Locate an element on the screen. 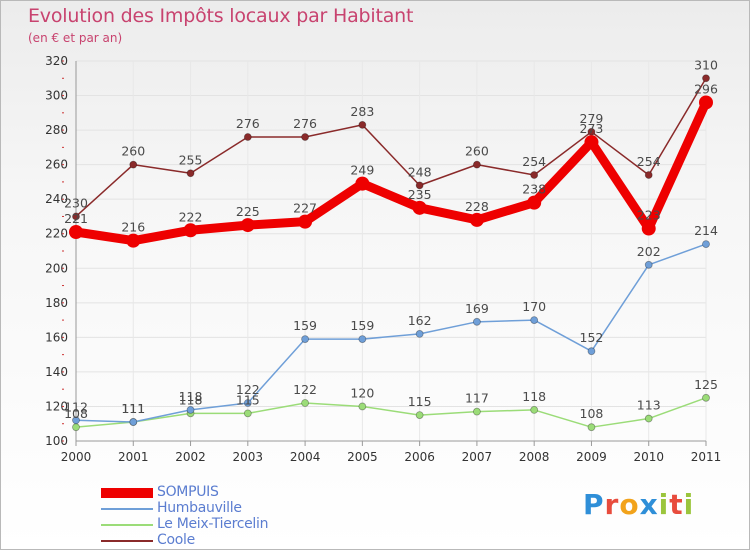 This screenshot has width=750, height=550. data-point-le-meix-tiercelin-2010 is located at coordinates (648, 418).